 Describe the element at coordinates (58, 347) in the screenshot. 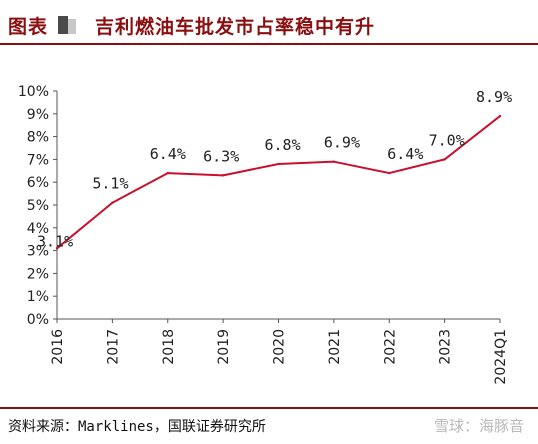

I see `x-tick-label: 2016` at that location.